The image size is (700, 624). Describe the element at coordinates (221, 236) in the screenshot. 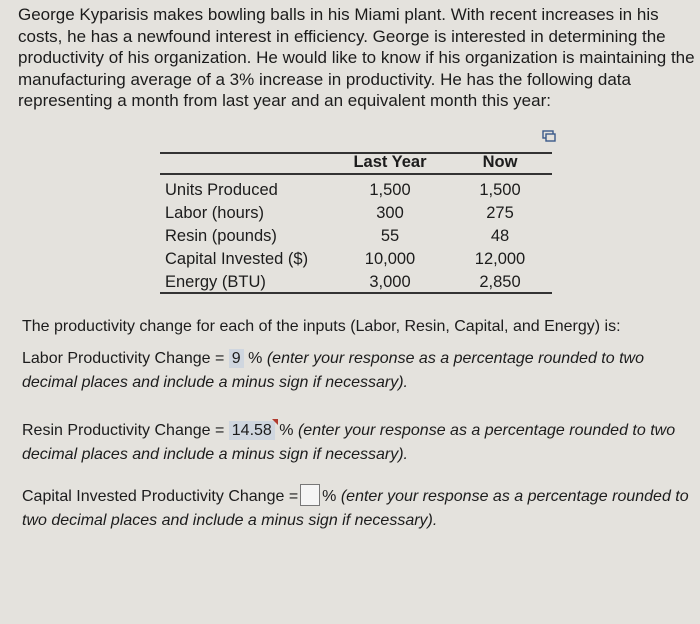

I see `row-label: Resin (pounds)` at that location.